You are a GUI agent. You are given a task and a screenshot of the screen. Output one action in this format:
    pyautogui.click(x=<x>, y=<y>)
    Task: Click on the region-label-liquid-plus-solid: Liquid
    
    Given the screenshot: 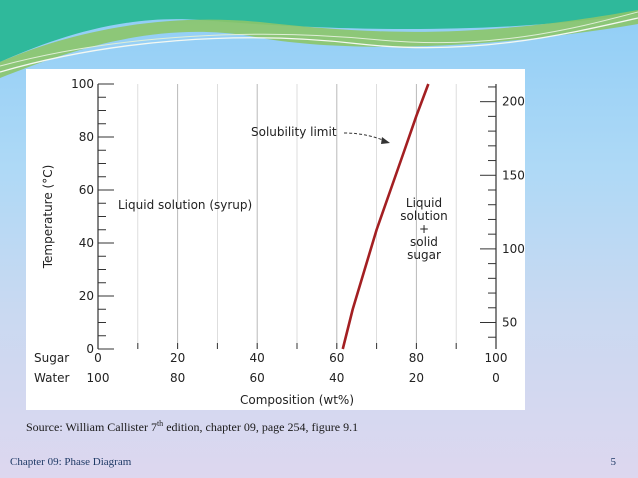 What is the action you would take?
    pyautogui.click(x=424, y=203)
    